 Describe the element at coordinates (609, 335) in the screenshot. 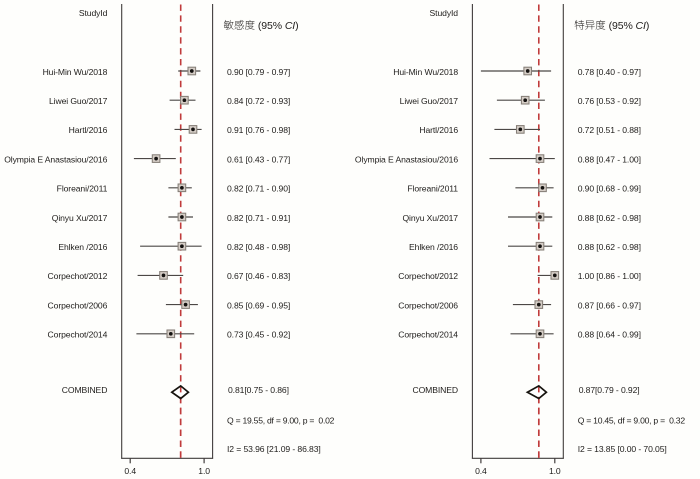

I see `svg-text: 0.88 [0.64 - 0.99]` at that location.